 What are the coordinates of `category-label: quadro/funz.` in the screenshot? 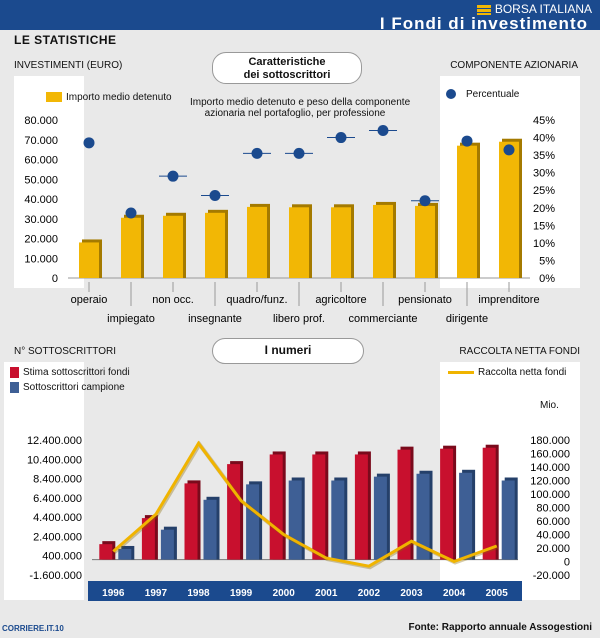 It's located at (256, 300).